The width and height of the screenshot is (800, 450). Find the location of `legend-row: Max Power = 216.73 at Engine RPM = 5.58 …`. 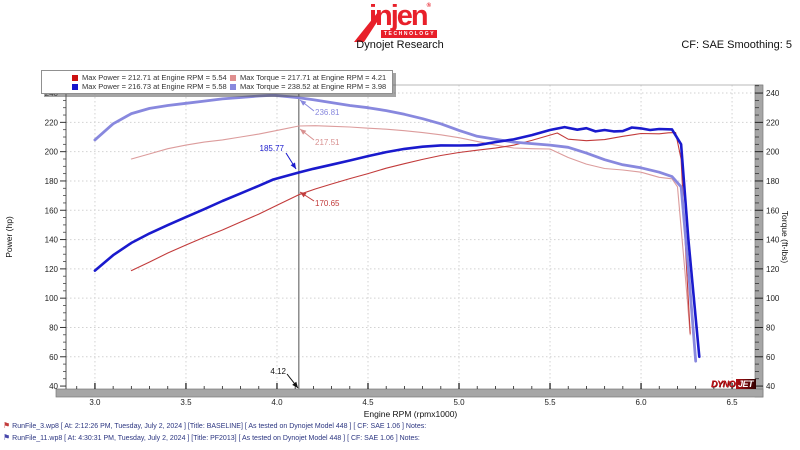

legend-row: Max Power = 216.73 at Engine RPM = 5.58 … is located at coordinates (217, 86).